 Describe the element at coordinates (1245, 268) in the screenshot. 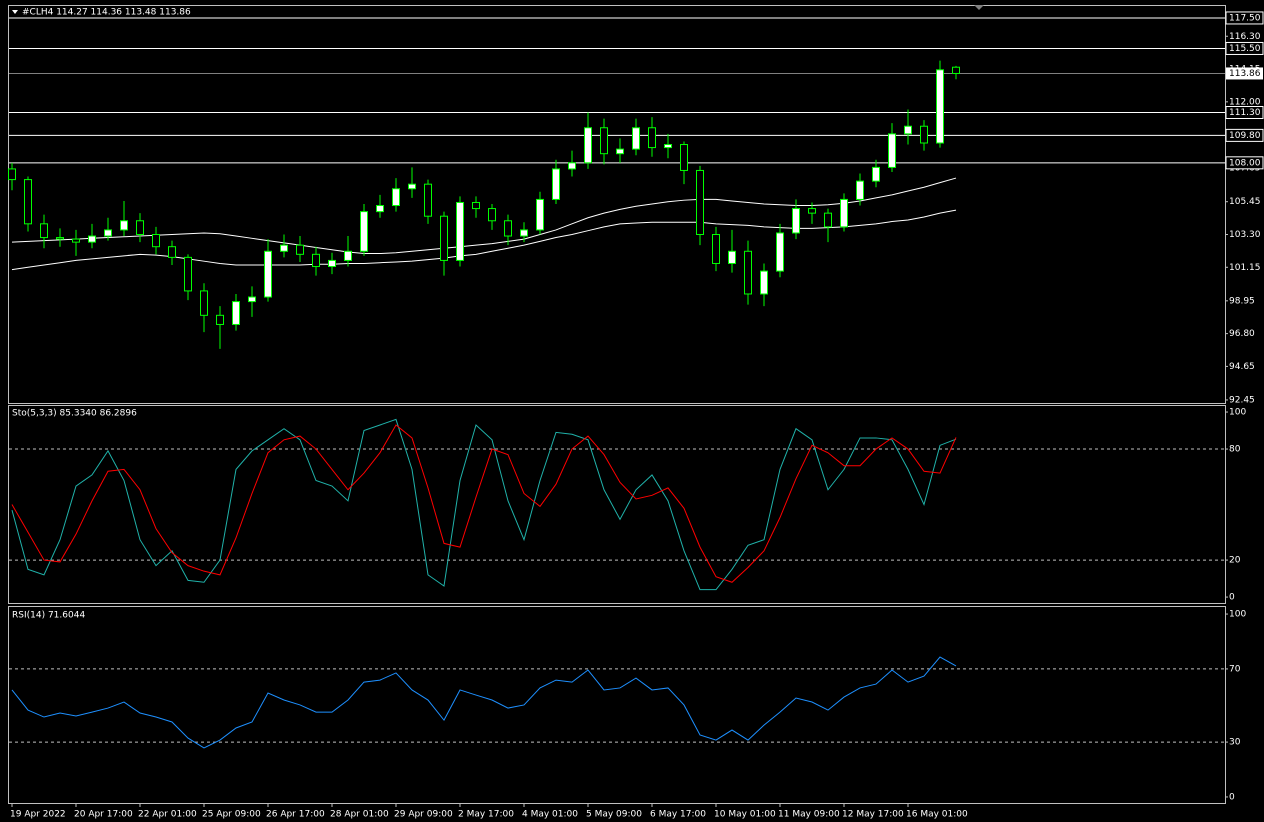

I see `y-tick-label: 101.15` at that location.